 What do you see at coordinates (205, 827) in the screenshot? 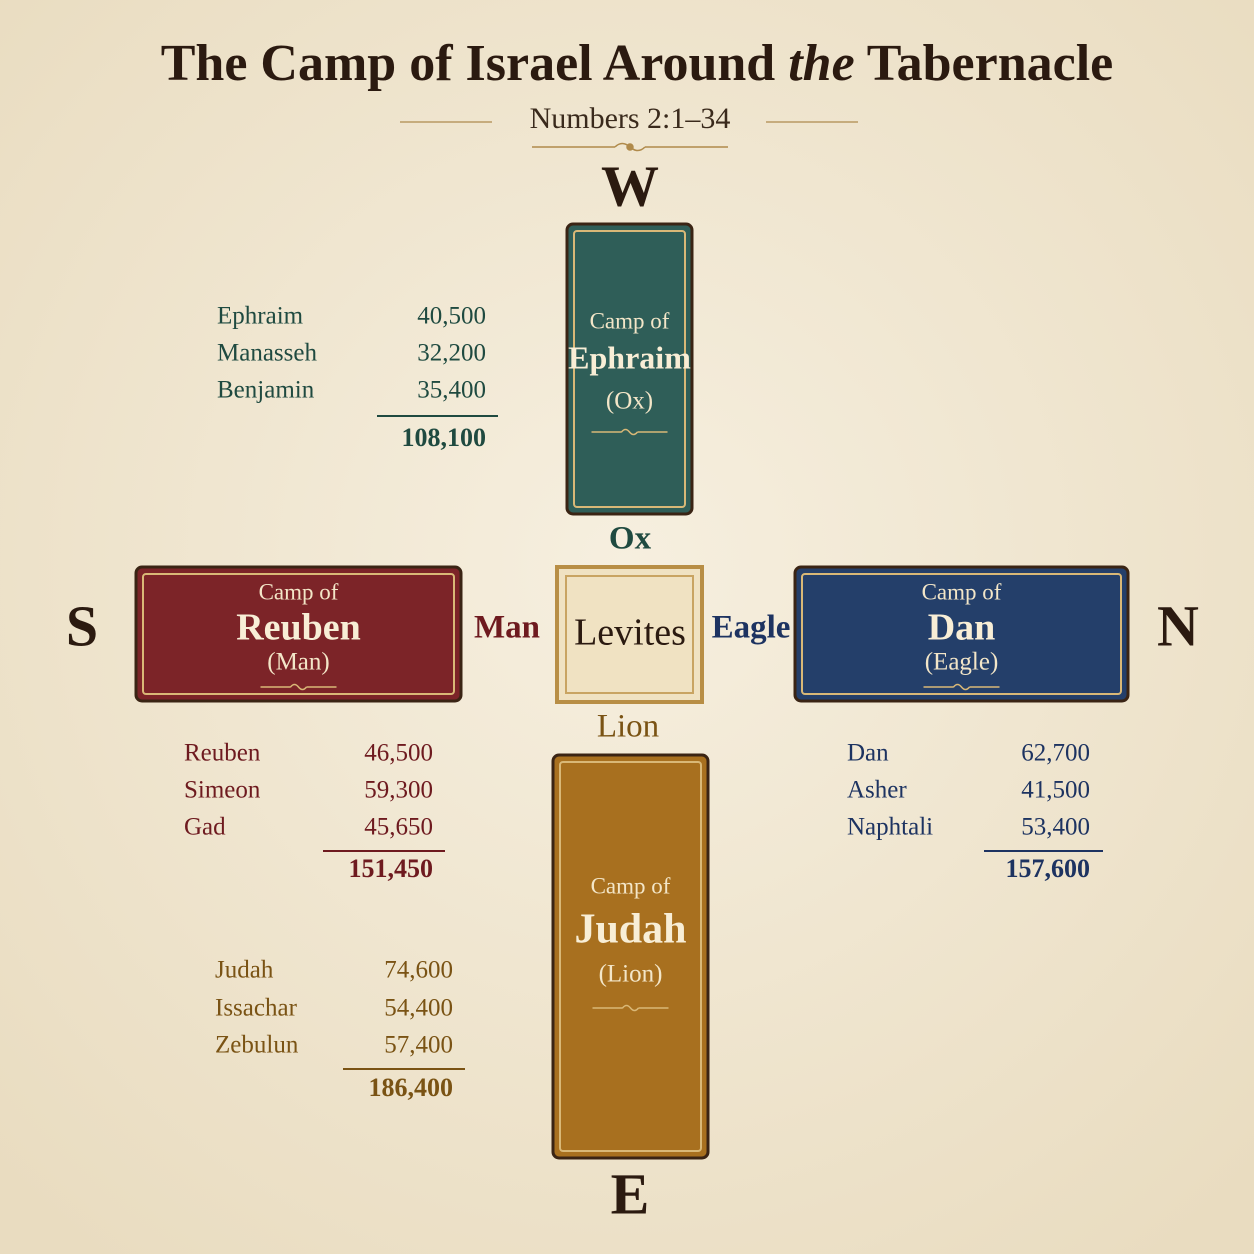
I see `tribe-name: Gad` at bounding box center [205, 827].